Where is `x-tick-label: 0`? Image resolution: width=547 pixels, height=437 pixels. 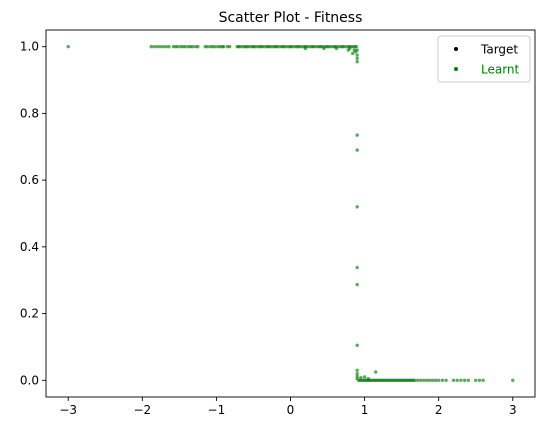 x-tick-label: 0 is located at coordinates (291, 410).